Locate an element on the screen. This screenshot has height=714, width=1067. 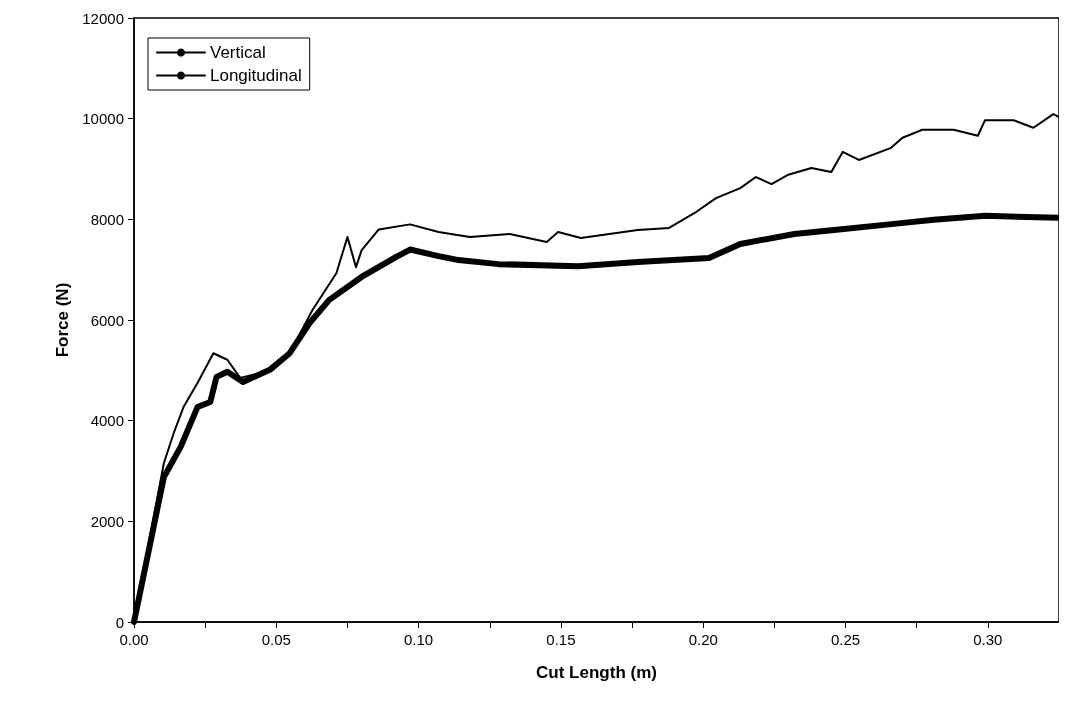
y-tick-label: 4000 is located at coordinates (107, 421).